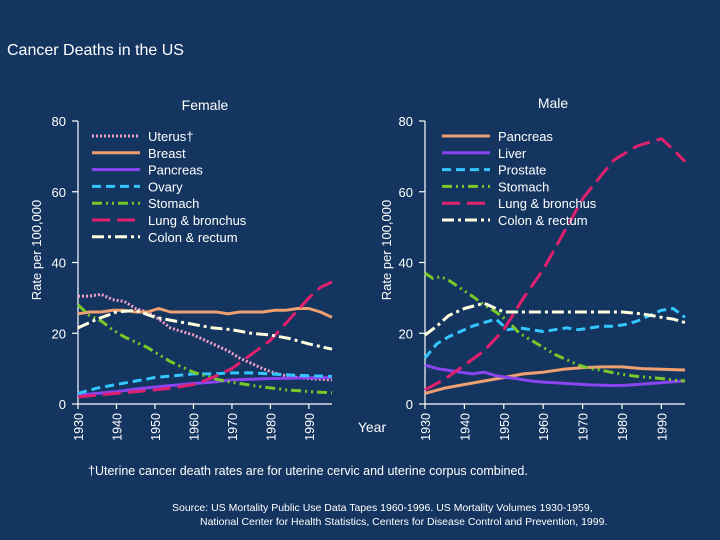 This screenshot has width=720, height=540. What do you see at coordinates (59, 263) in the screenshot?
I see `female-y-tick-label: 40` at bounding box center [59, 263].